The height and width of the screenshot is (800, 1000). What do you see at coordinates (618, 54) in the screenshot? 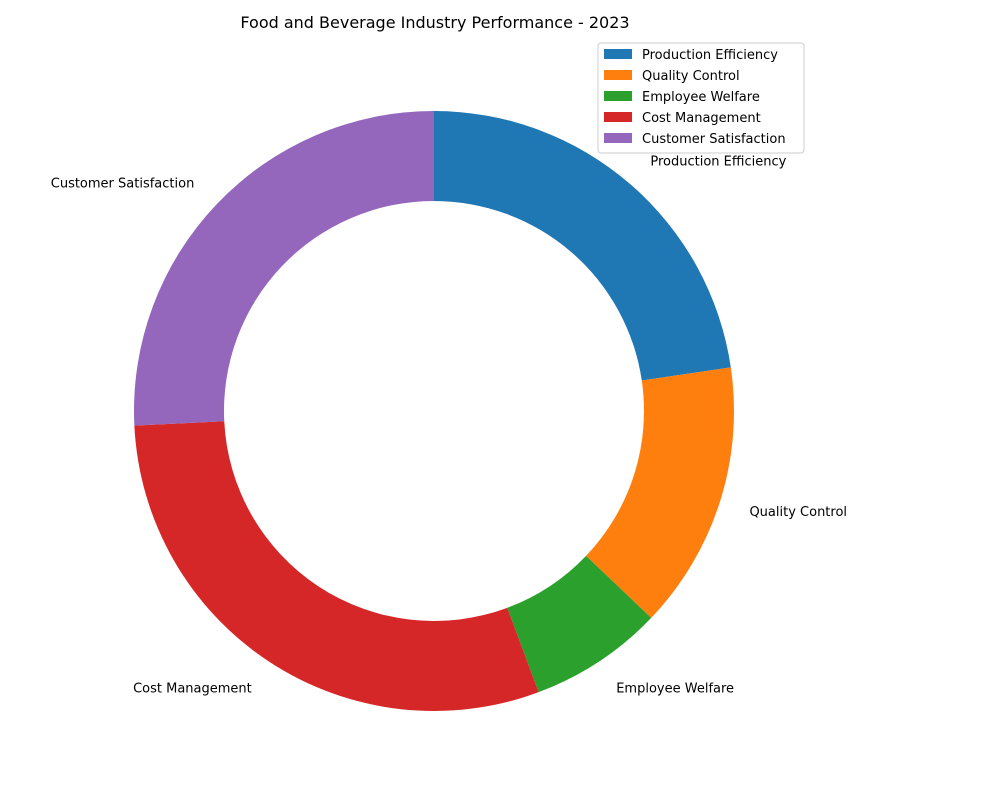
I see `legend-swatch-production-efficiency` at bounding box center [618, 54].